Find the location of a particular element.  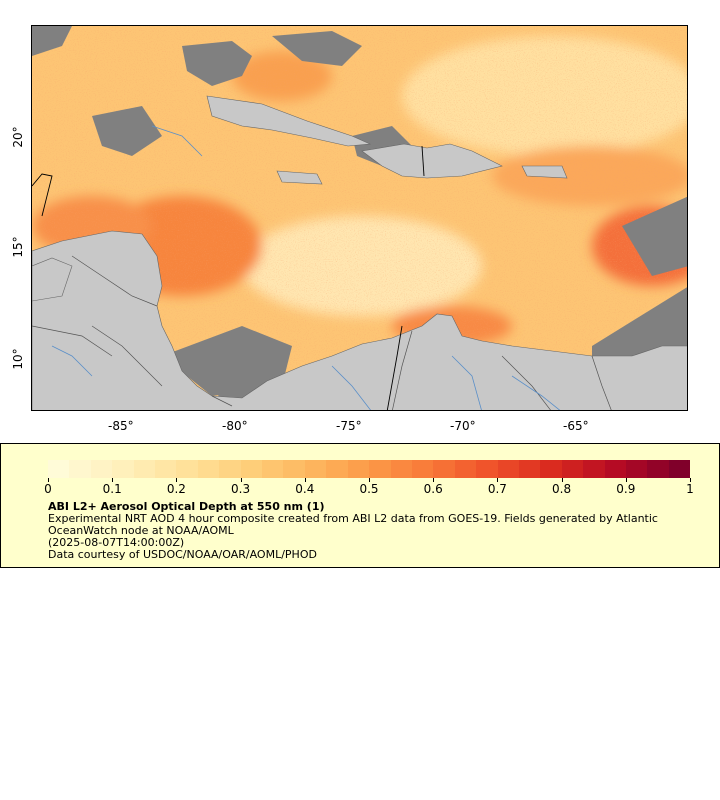

legend-timestamp: (2025-08-07T14:00:00Z) is located at coordinates (116, 542).